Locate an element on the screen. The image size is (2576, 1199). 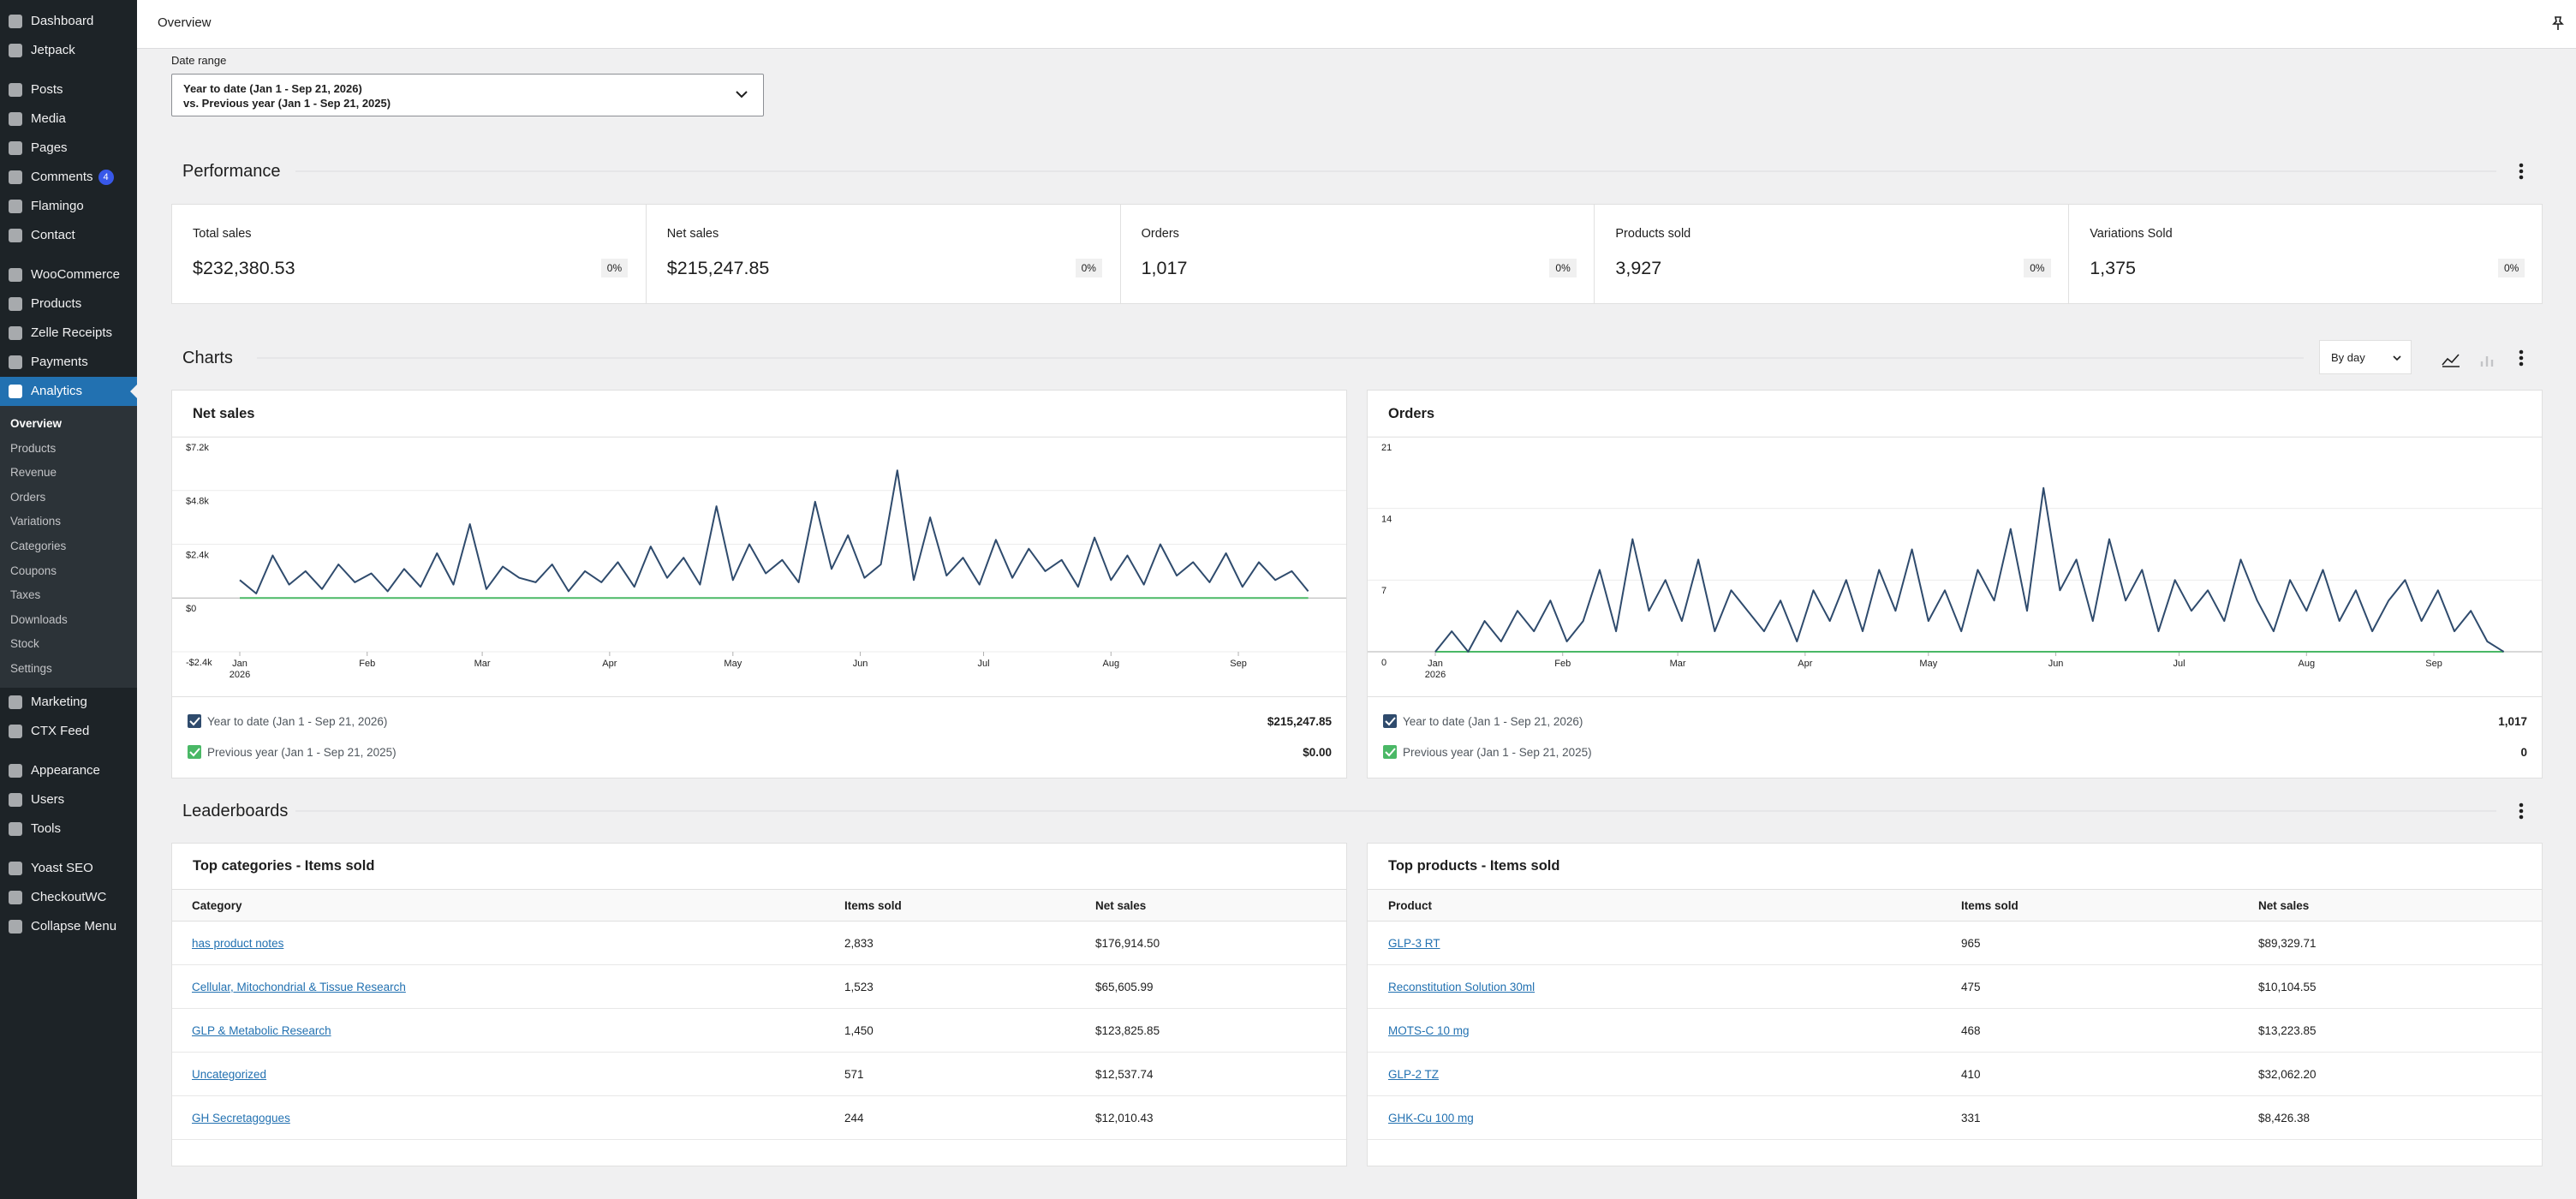
date-range-label: Date range is located at coordinates (199, 61).